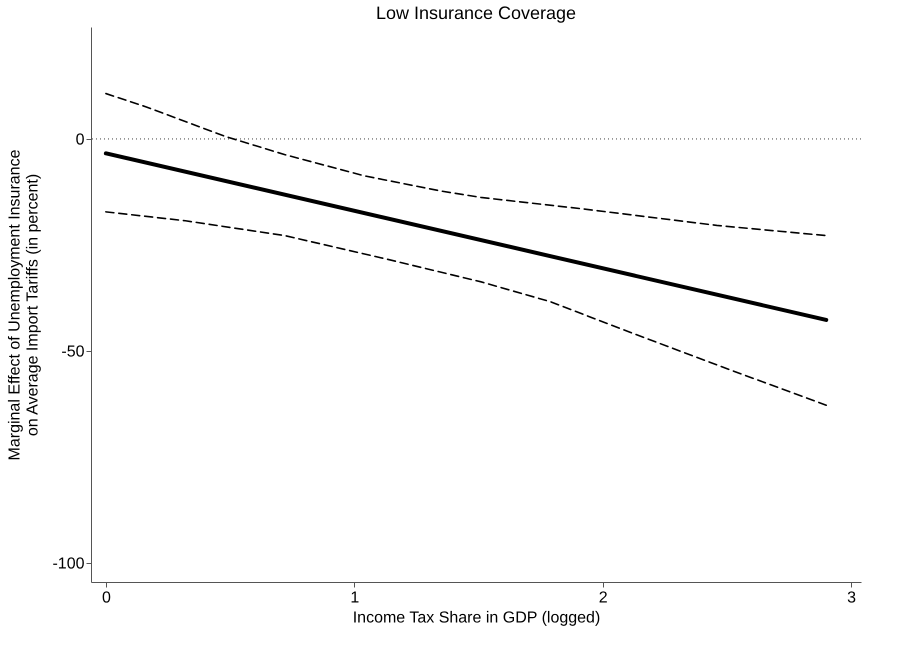 The width and height of the screenshot is (913, 657). Describe the element at coordinates (24, 304) in the screenshot. I see `y-axis-title: Marginal Effect of Unemployment Insurance on Average Import Tariffs (in percent)` at that location.